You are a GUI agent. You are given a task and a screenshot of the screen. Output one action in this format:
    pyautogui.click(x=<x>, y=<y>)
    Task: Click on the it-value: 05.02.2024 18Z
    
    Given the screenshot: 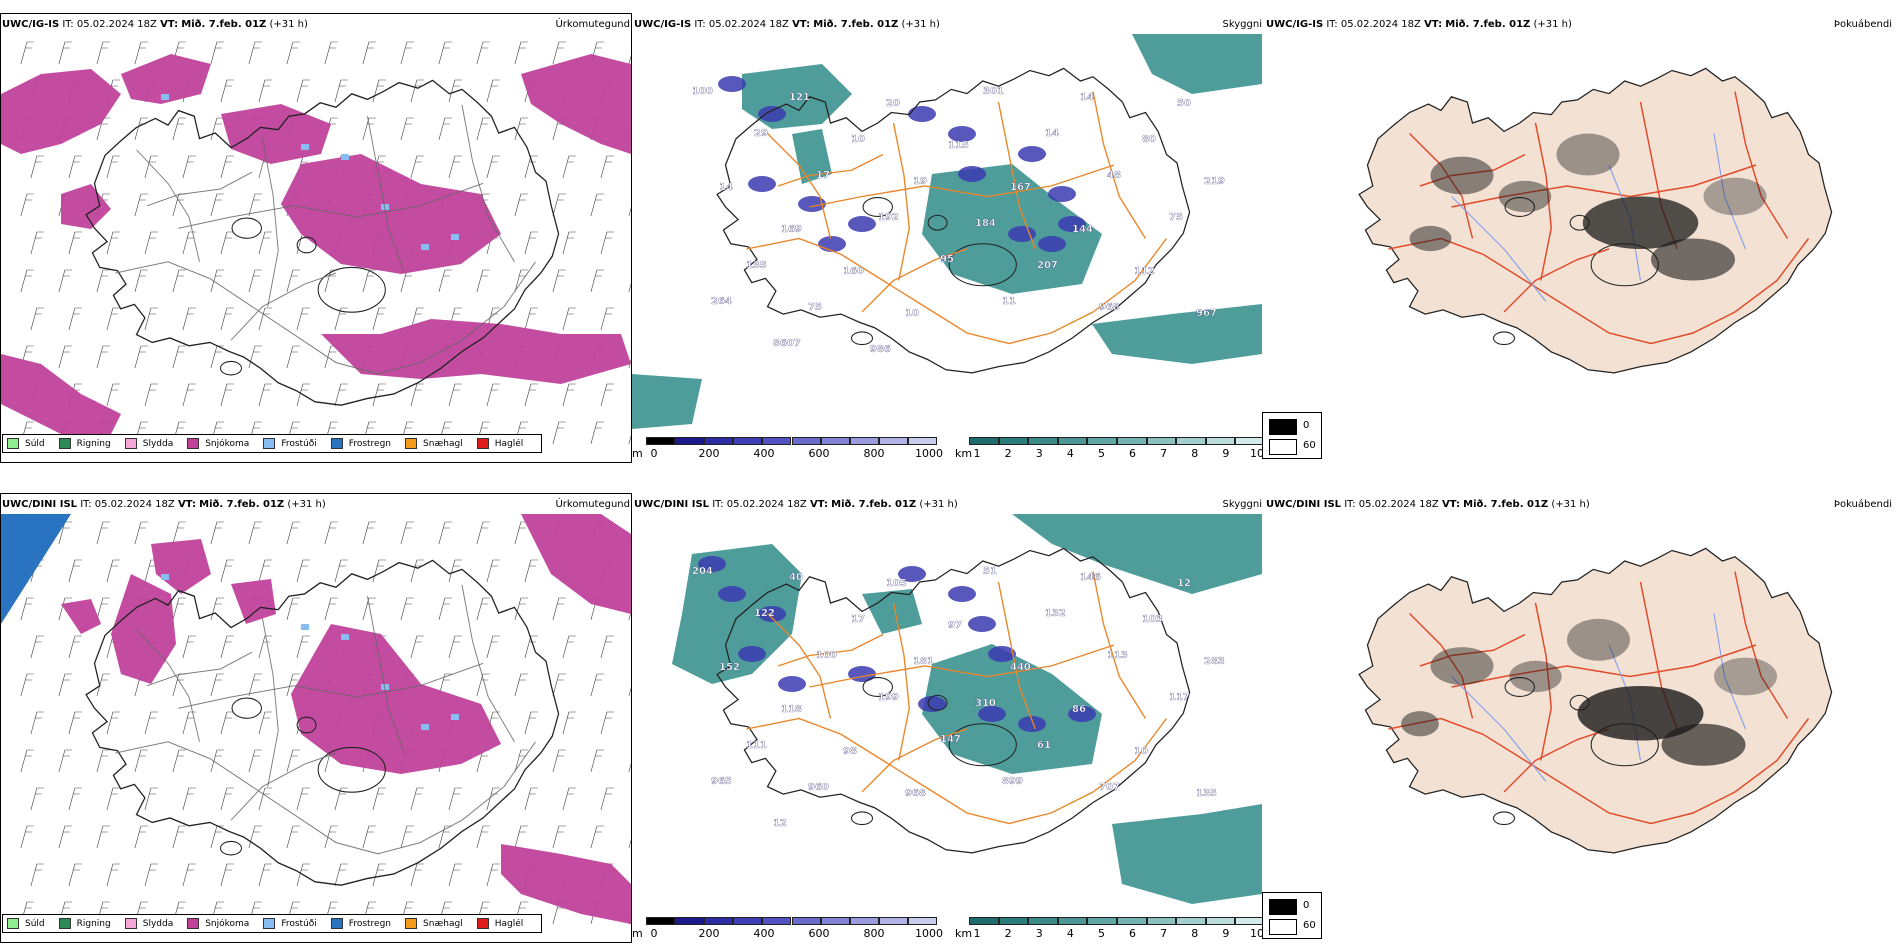 What is the action you would take?
    pyautogui.click(x=1398, y=504)
    